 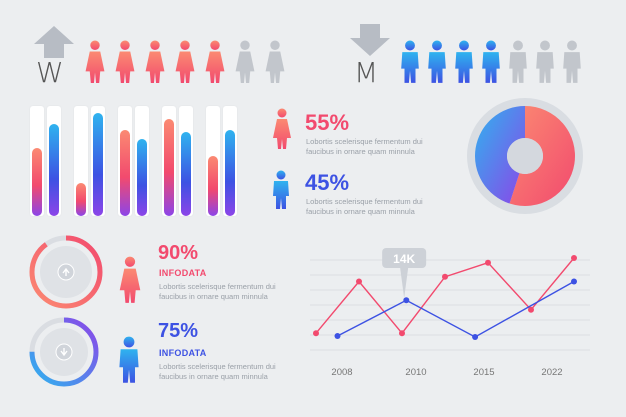 I want to click on men-icon-row, so click(x=491, y=62).